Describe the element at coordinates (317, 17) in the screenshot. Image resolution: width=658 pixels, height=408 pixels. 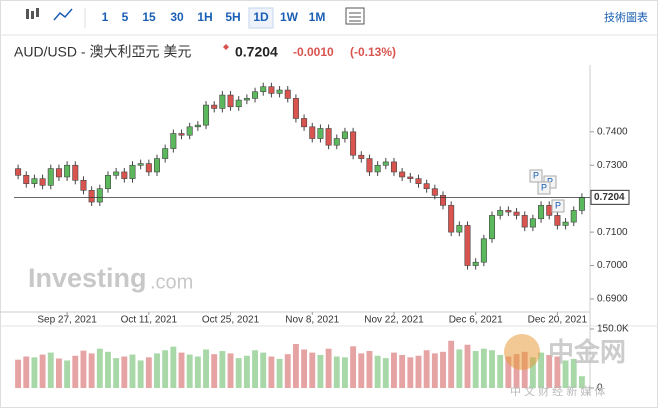
I see `interval-button: 1M` at that location.